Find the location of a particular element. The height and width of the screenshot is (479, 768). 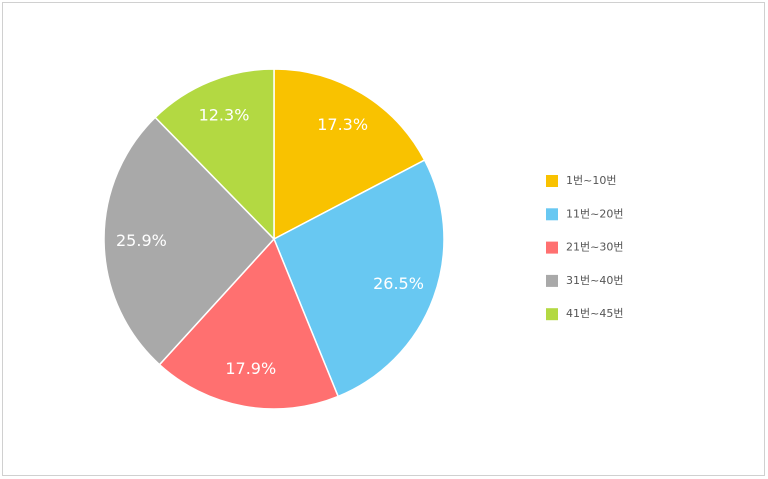

slice-label: 17.3% is located at coordinates (342, 124).